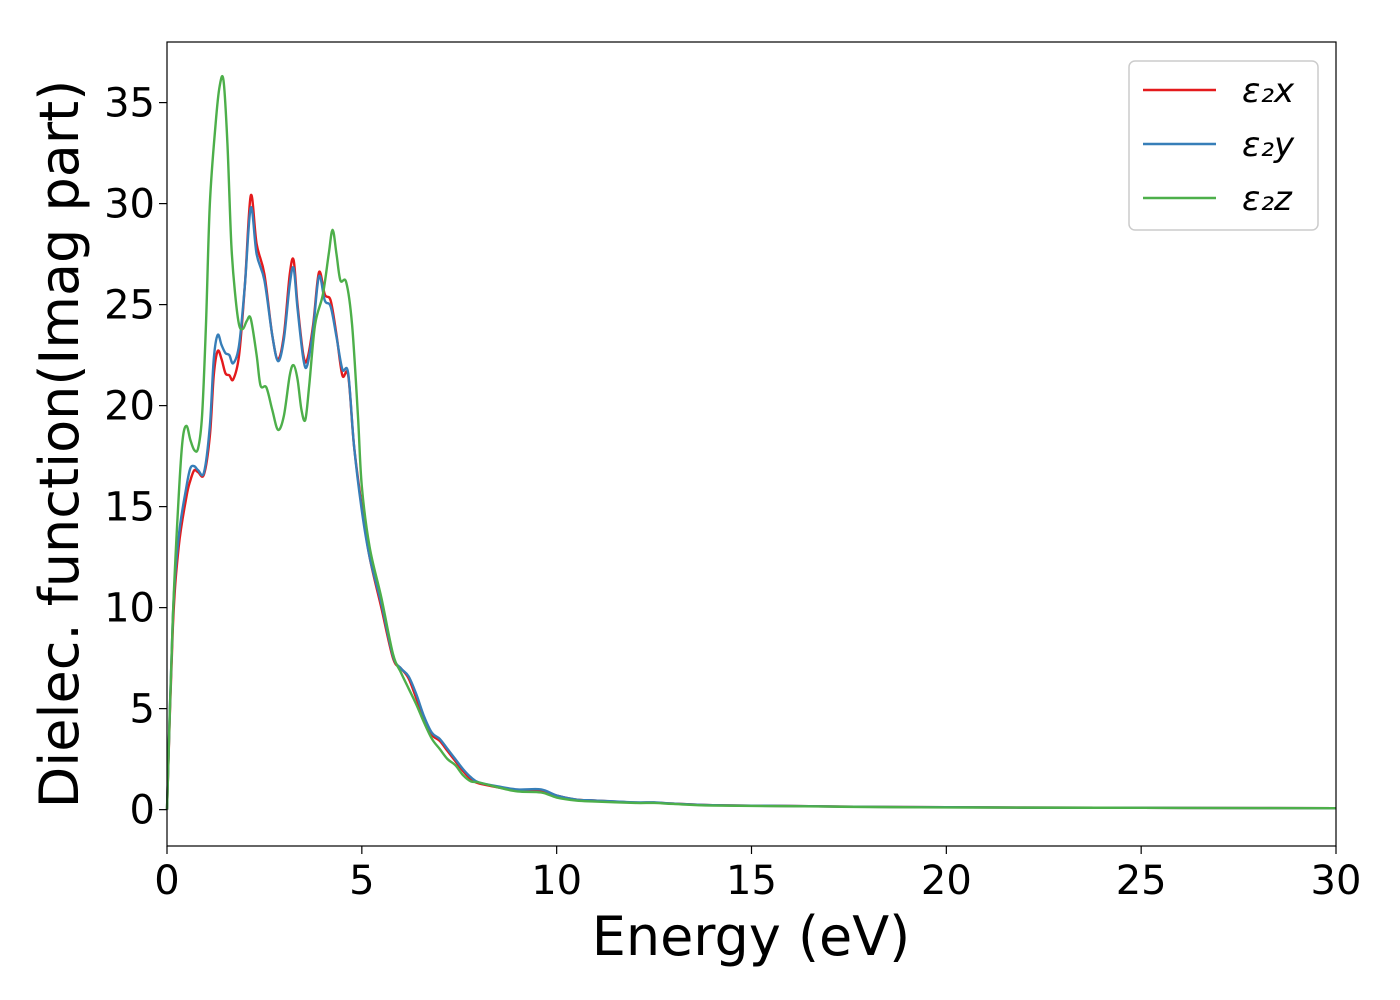 The height and width of the screenshot is (1000, 1400). I want to click on x-tick-label: 20, so click(946, 881).